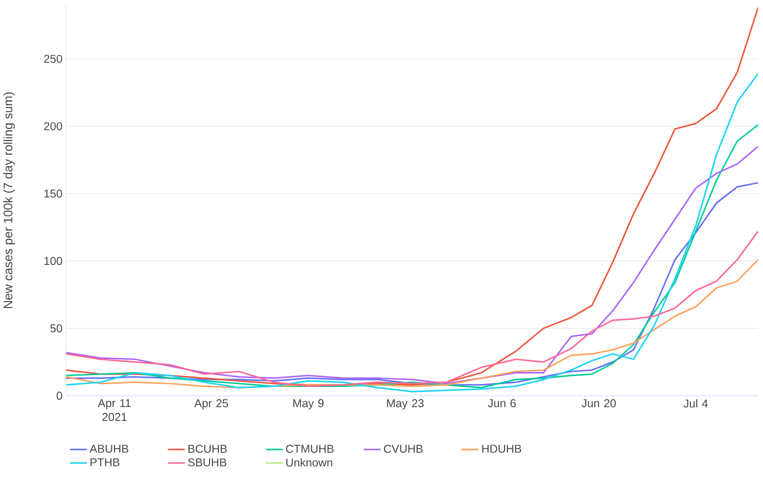 The width and height of the screenshot is (763, 492). I want to click on x-tick-label: Apr 25, so click(211, 404).